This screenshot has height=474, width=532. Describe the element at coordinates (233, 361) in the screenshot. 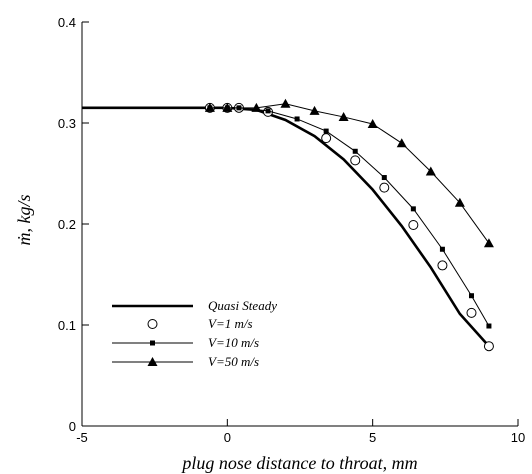

I see `legend-label: V=50 m/s` at that location.